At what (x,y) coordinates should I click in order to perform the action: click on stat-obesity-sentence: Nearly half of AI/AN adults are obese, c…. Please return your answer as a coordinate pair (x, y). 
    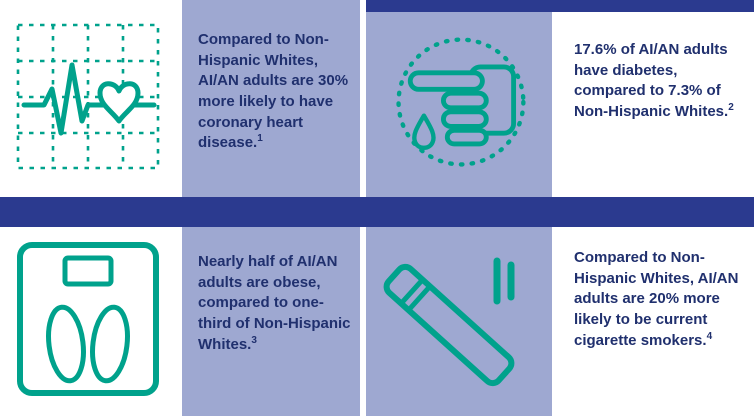
    Looking at the image, I should click on (274, 303).